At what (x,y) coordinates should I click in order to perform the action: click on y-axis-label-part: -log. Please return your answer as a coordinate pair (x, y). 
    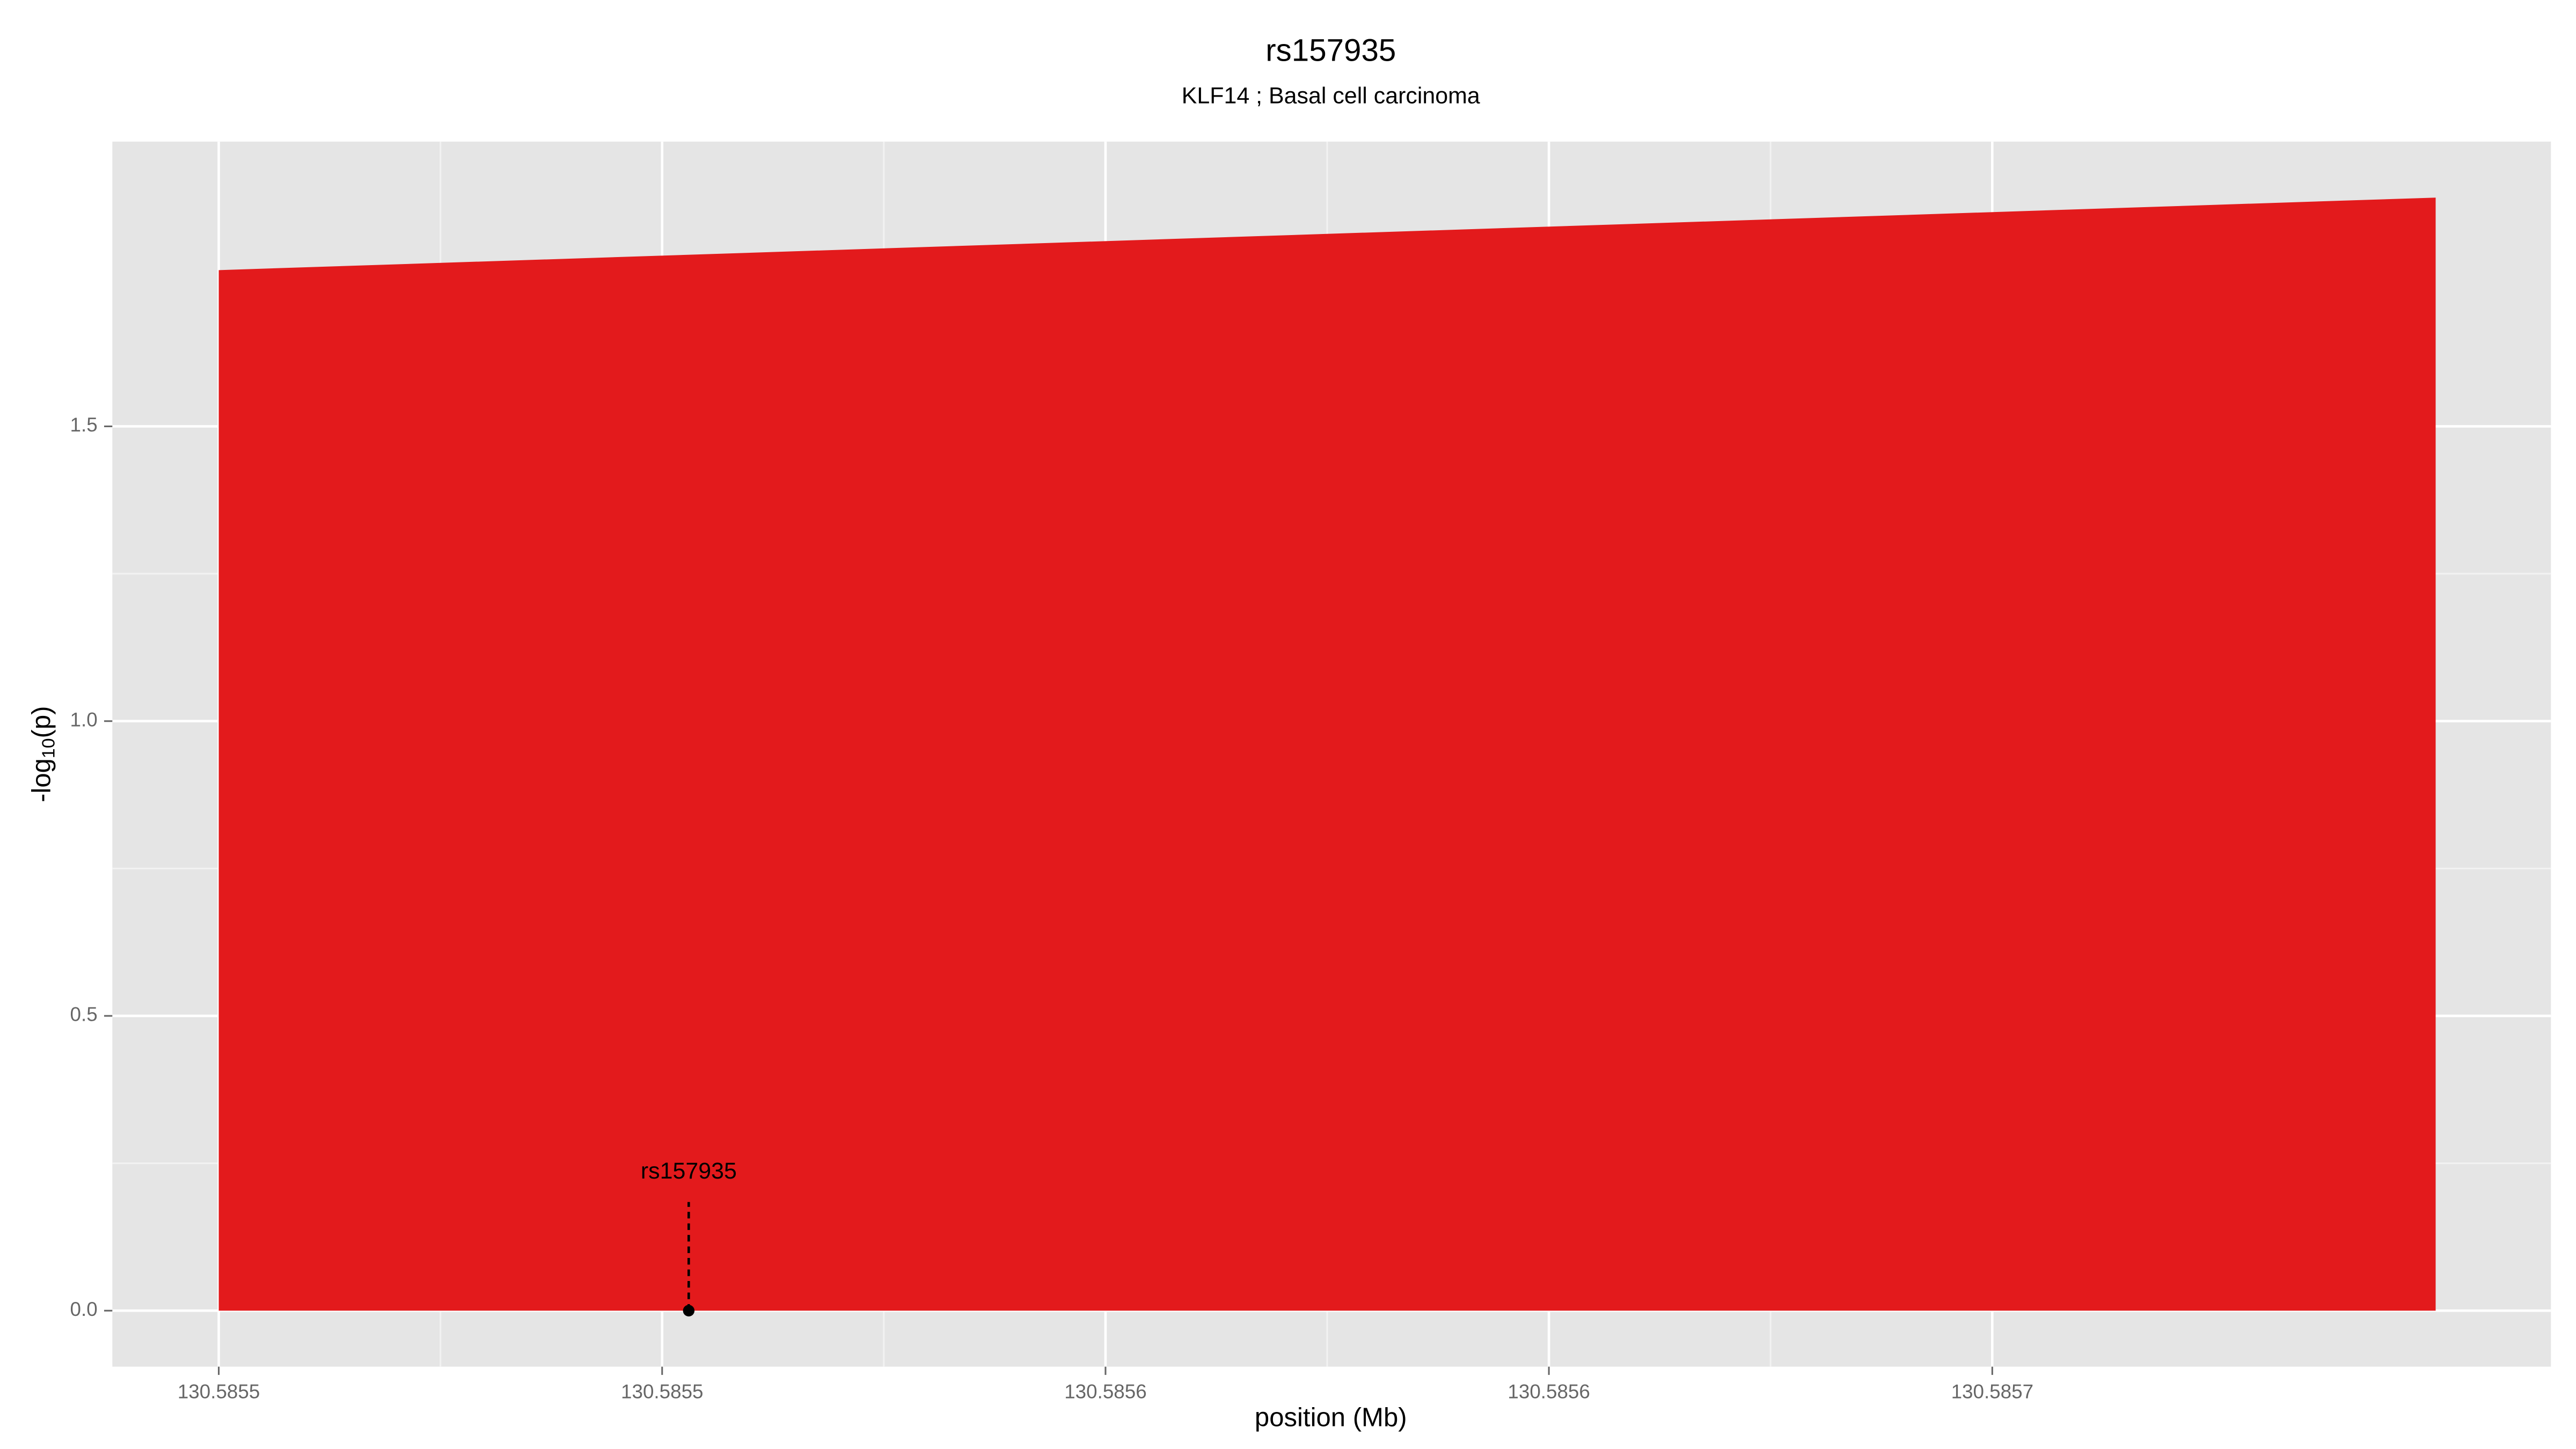
    Looking at the image, I should click on (41, 780).